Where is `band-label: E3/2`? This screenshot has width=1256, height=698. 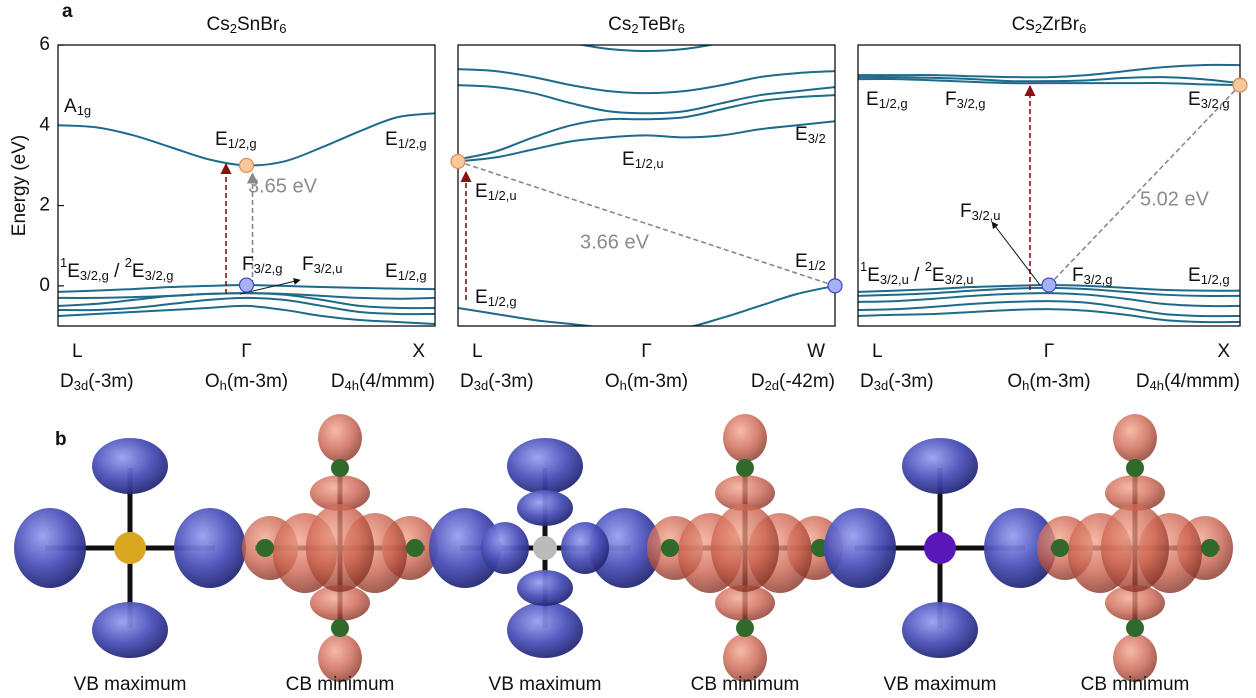 band-label: E3/2 is located at coordinates (810, 135).